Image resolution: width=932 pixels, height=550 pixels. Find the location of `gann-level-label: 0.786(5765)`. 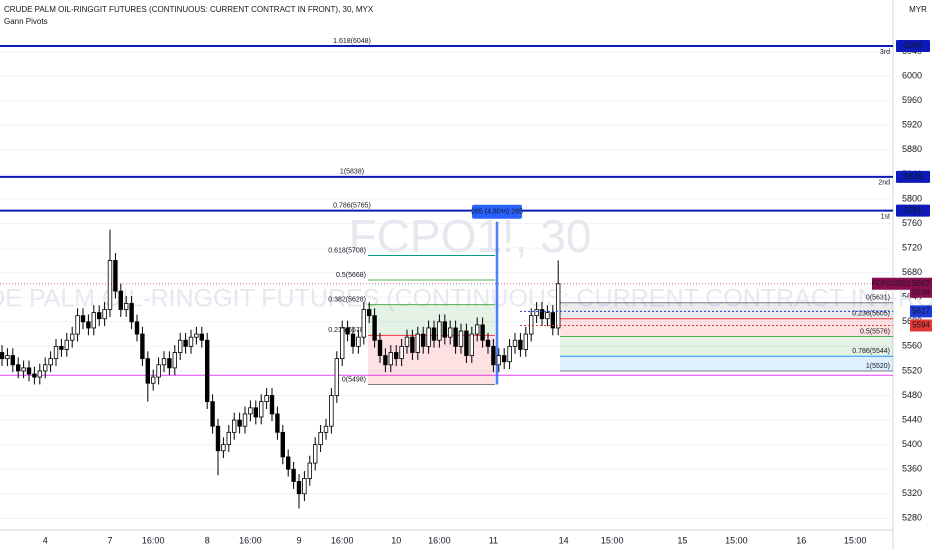

gann-level-label: 0.786(5765) is located at coordinates (352, 205).